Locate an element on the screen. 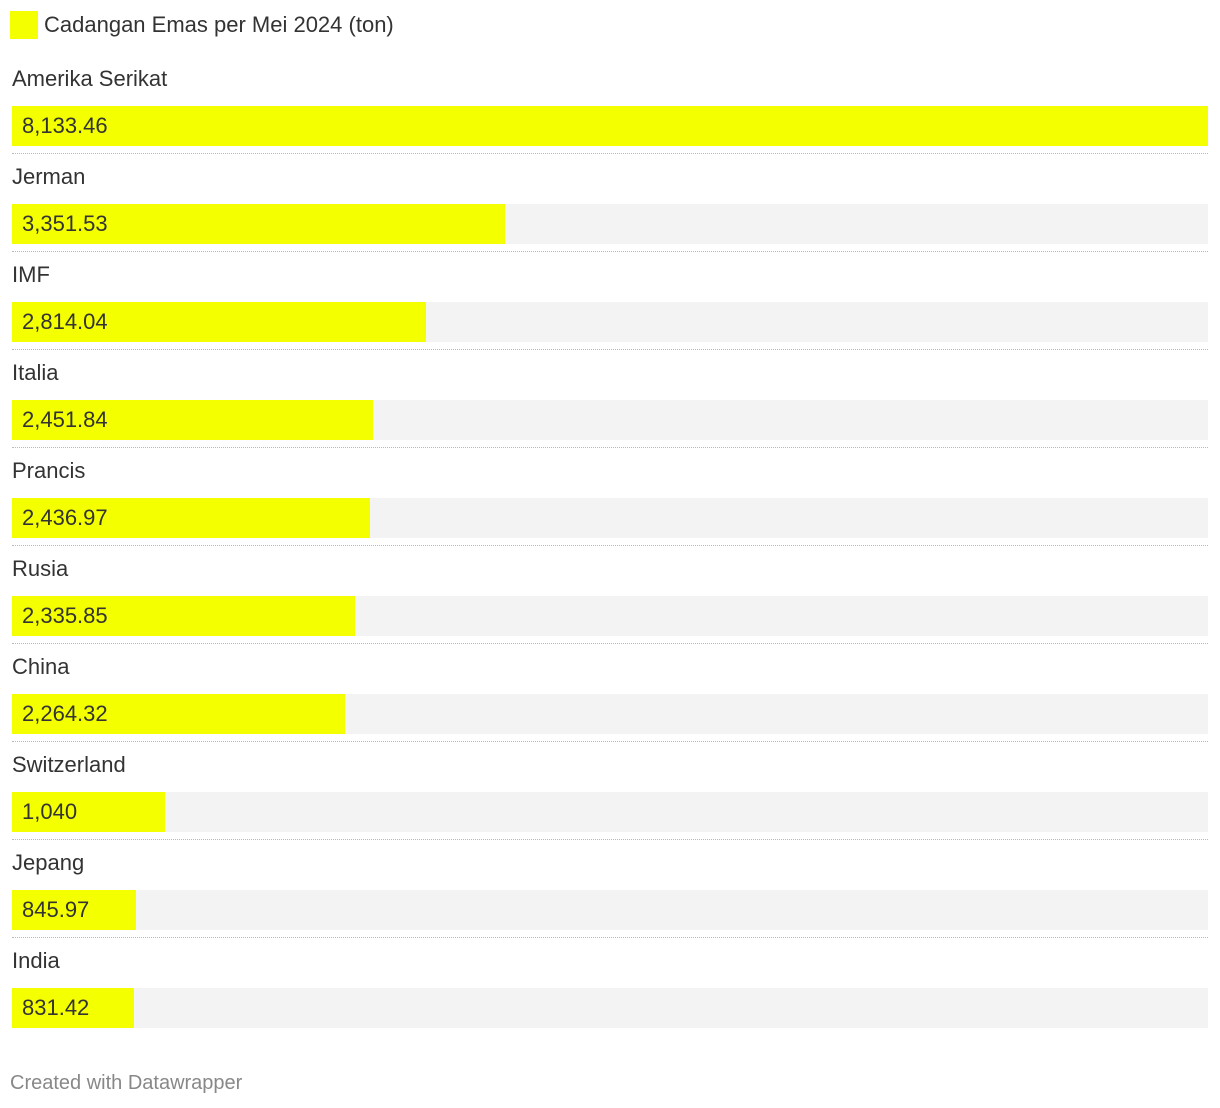 This screenshot has height=1108, width=1220. bar-row: Switzerland 1,040 is located at coordinates (610, 797).